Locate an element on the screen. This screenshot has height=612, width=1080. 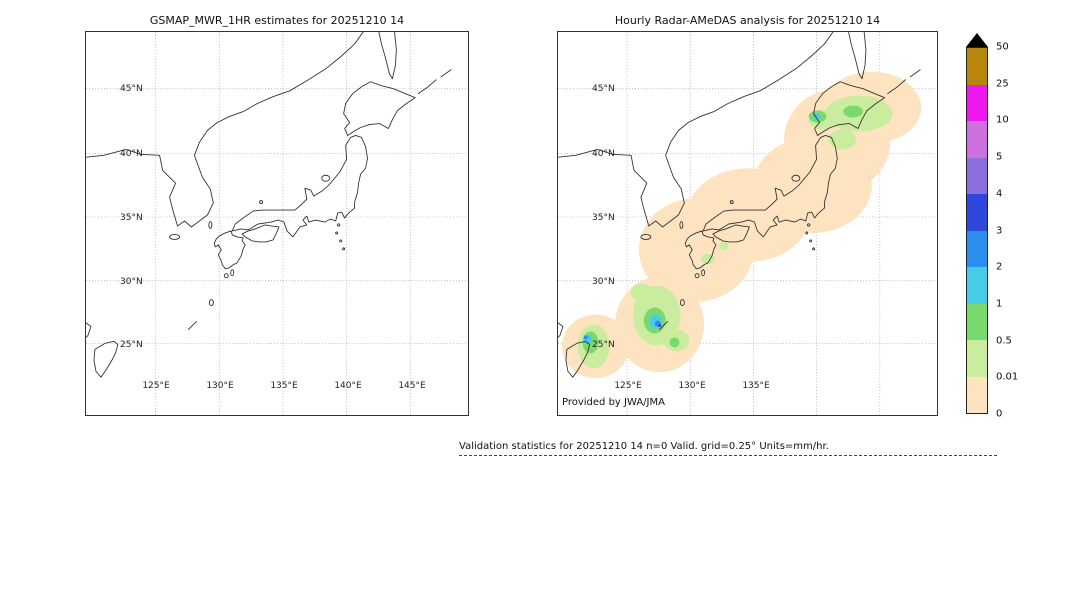
colorbar-segments is located at coordinates (977, 230).